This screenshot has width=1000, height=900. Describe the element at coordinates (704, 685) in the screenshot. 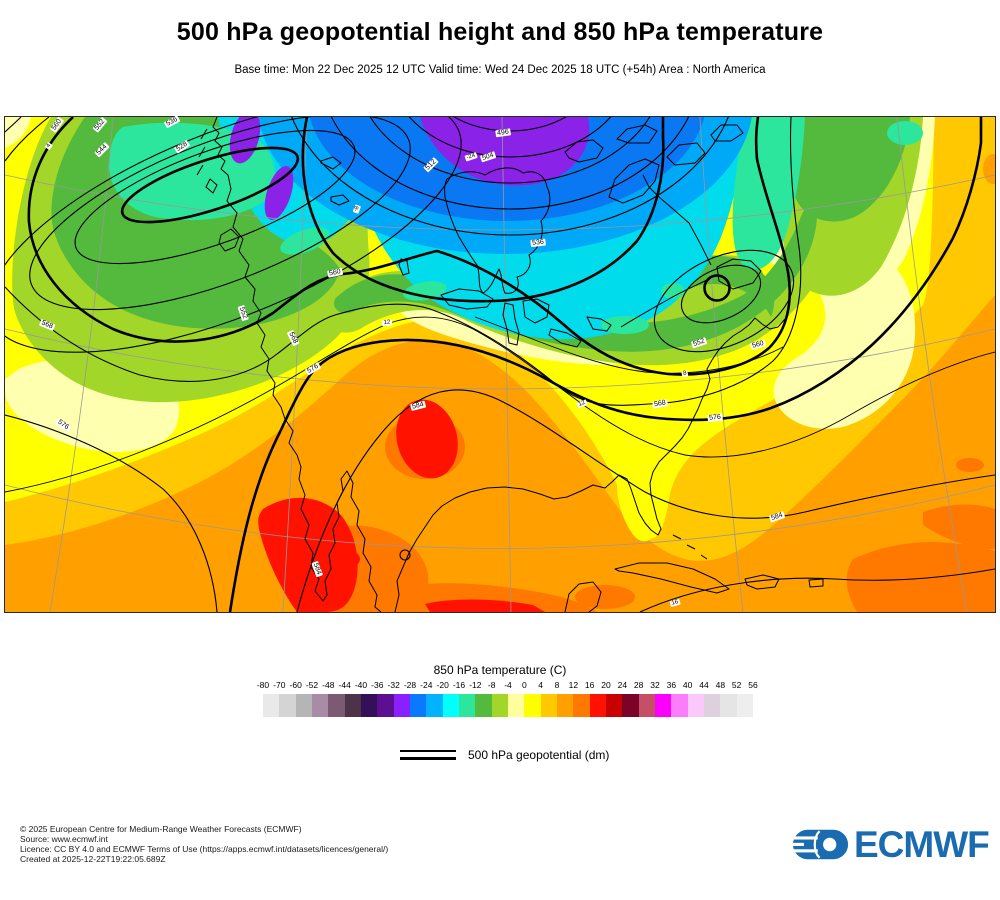

I see `colorbar-tick: 44` at that location.